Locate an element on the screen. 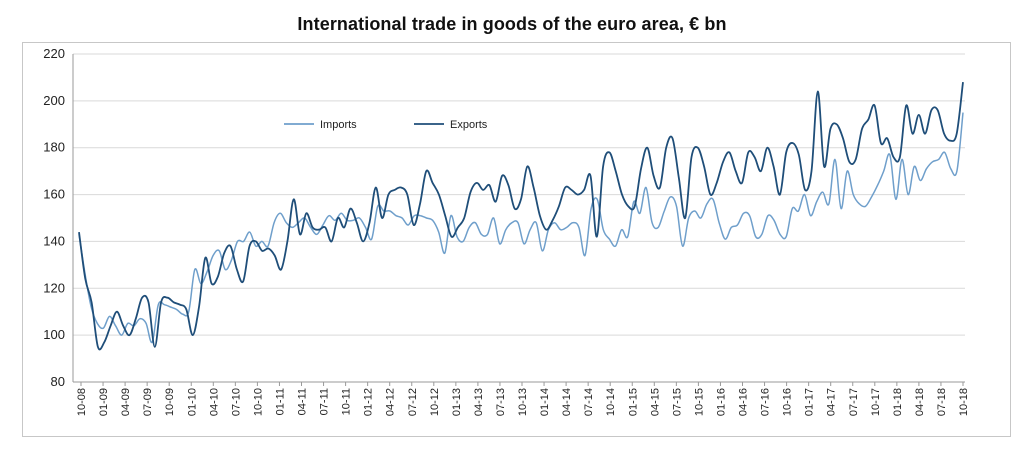 Image resolution: width=1024 pixels, height=451 pixels. legend-label-exports: Exports is located at coordinates (469, 125).